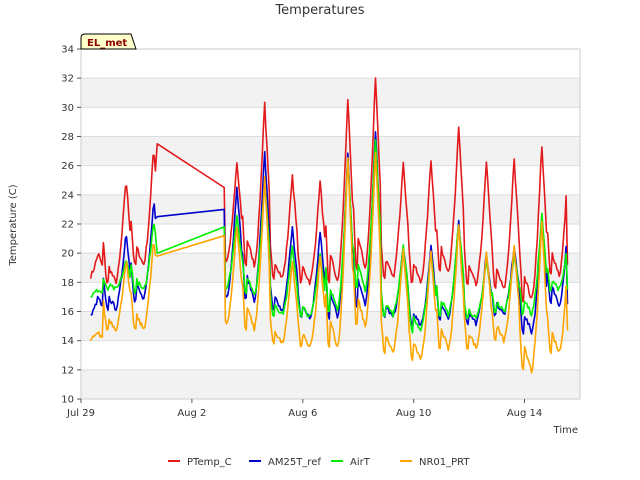  I want to click on legend-item: AM25T_ref, so click(285, 462).